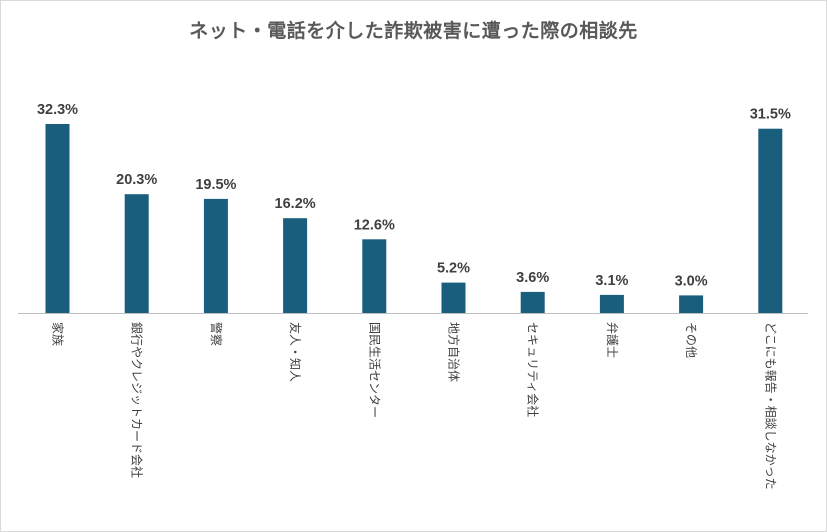 This screenshot has width=827, height=532. I want to click on value-label-1: 32.3%, so click(57, 110).